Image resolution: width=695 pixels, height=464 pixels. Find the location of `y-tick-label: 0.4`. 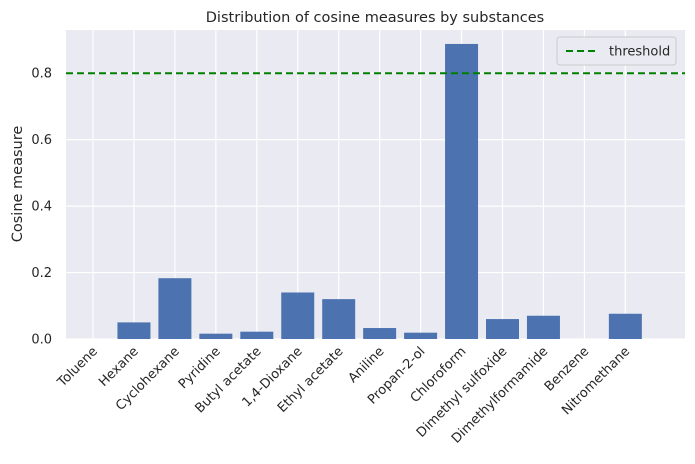

y-tick-label: 0.4 is located at coordinates (41, 207).